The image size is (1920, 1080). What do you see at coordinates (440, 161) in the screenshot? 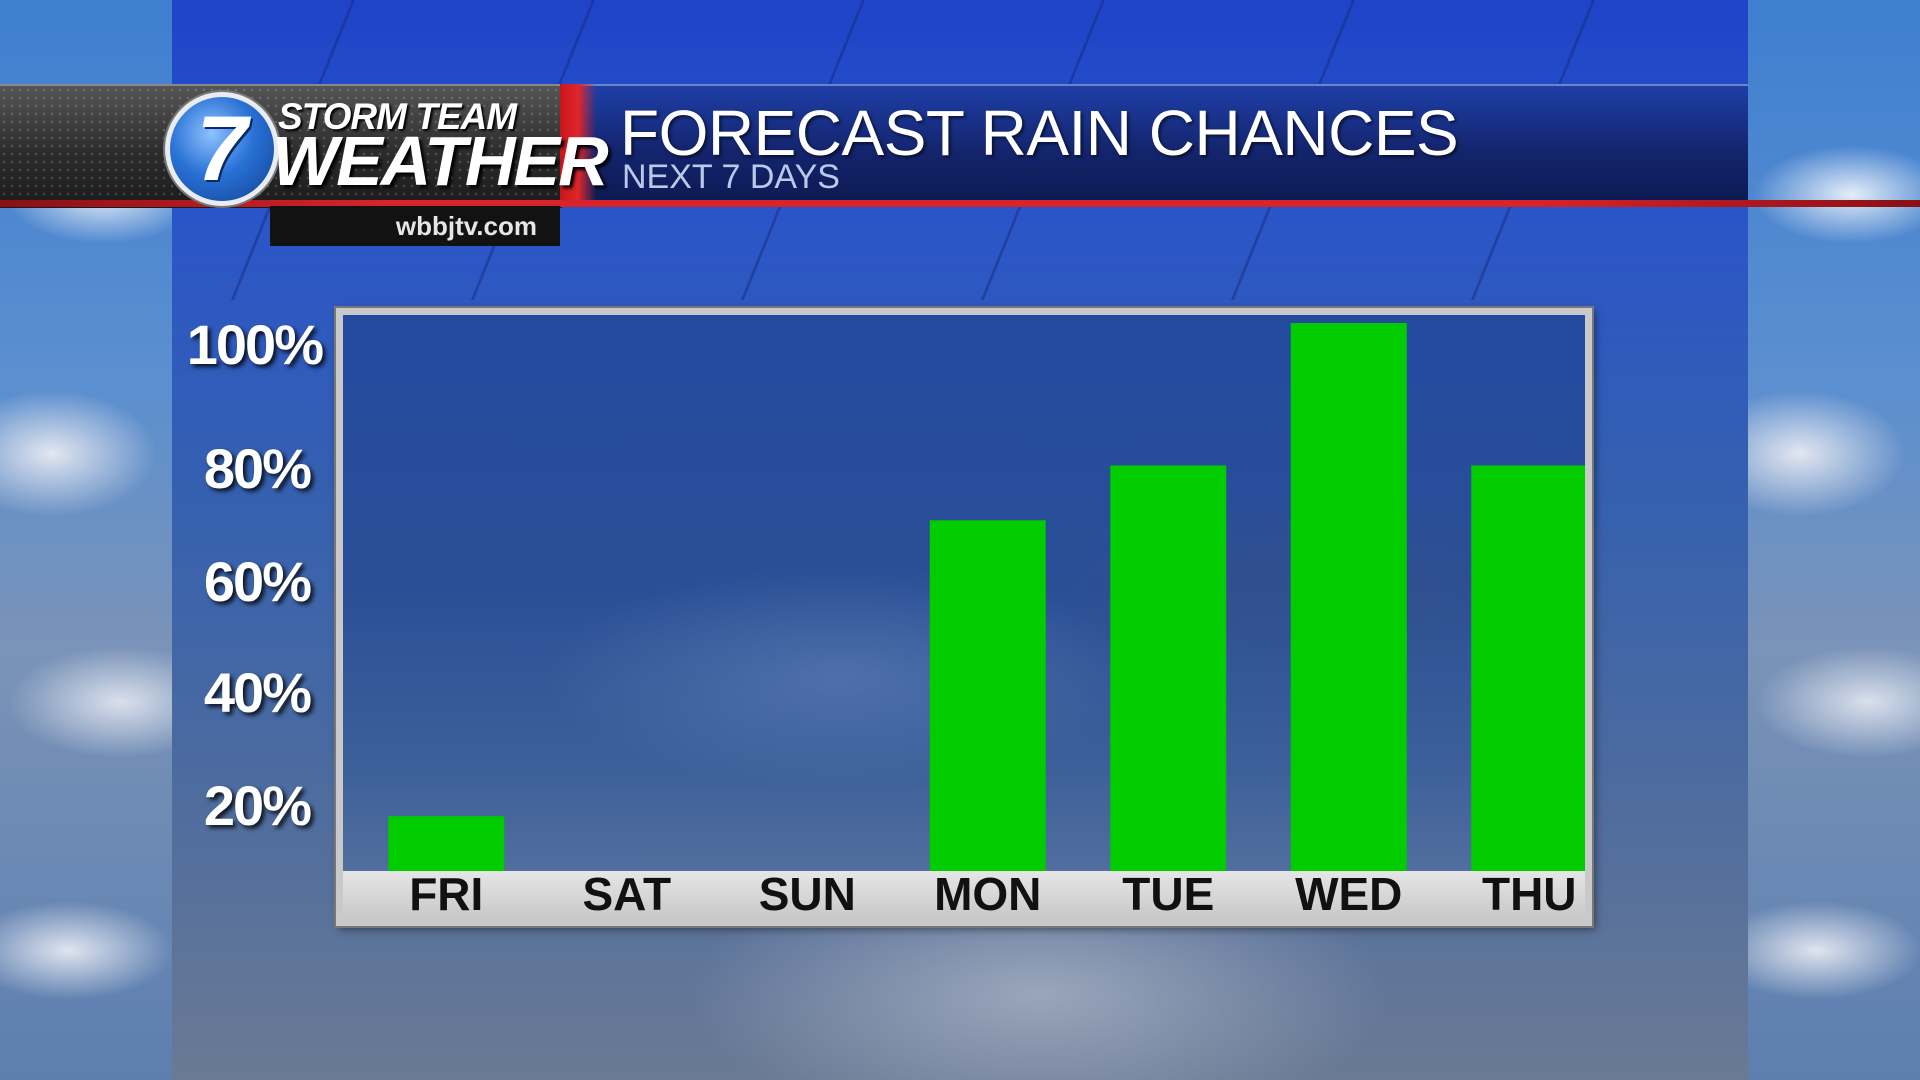
I see `brand-weather: WEATHER` at bounding box center [440, 161].